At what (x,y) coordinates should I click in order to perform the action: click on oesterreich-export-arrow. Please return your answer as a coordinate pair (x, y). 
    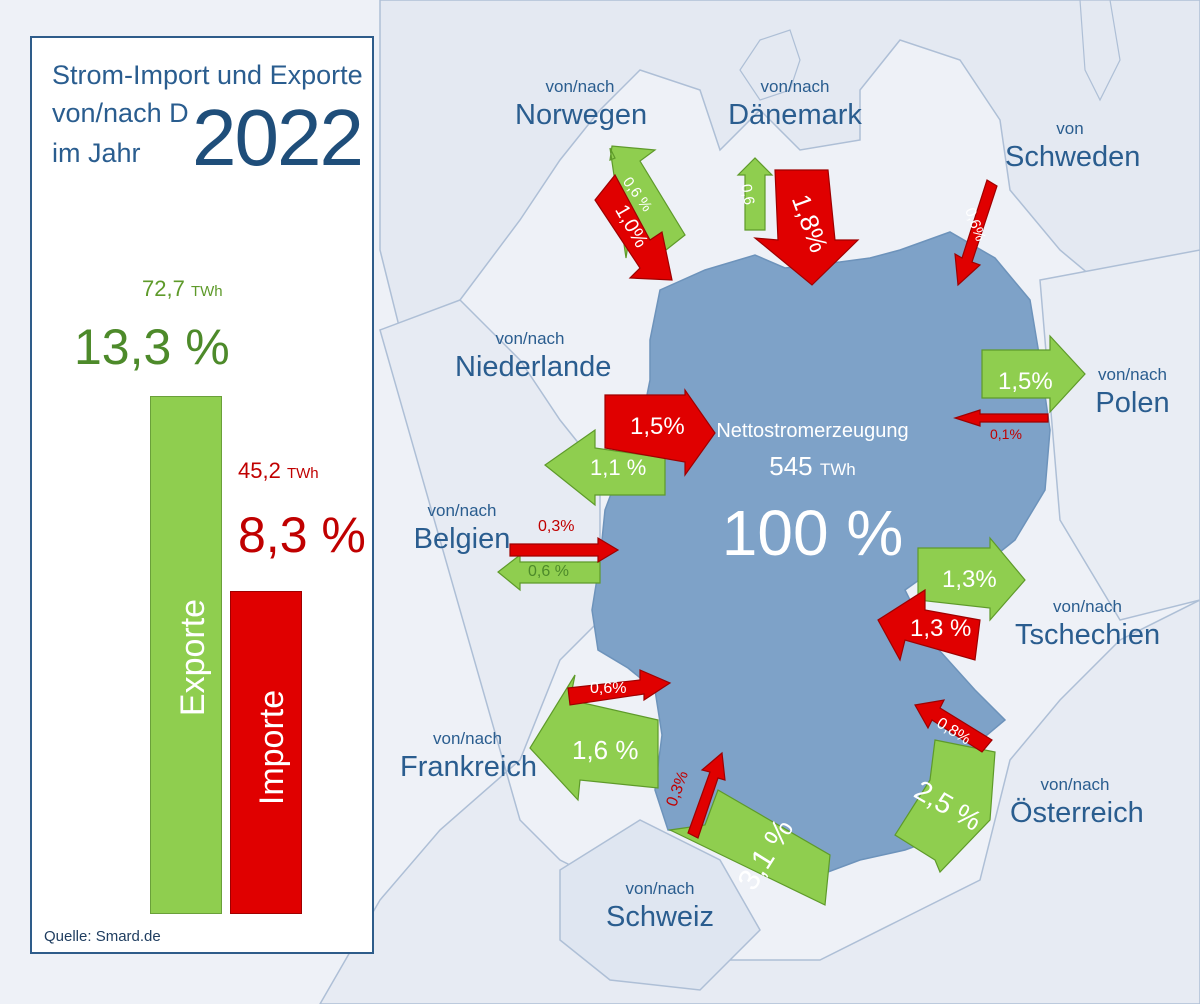
    Looking at the image, I should click on (945, 806).